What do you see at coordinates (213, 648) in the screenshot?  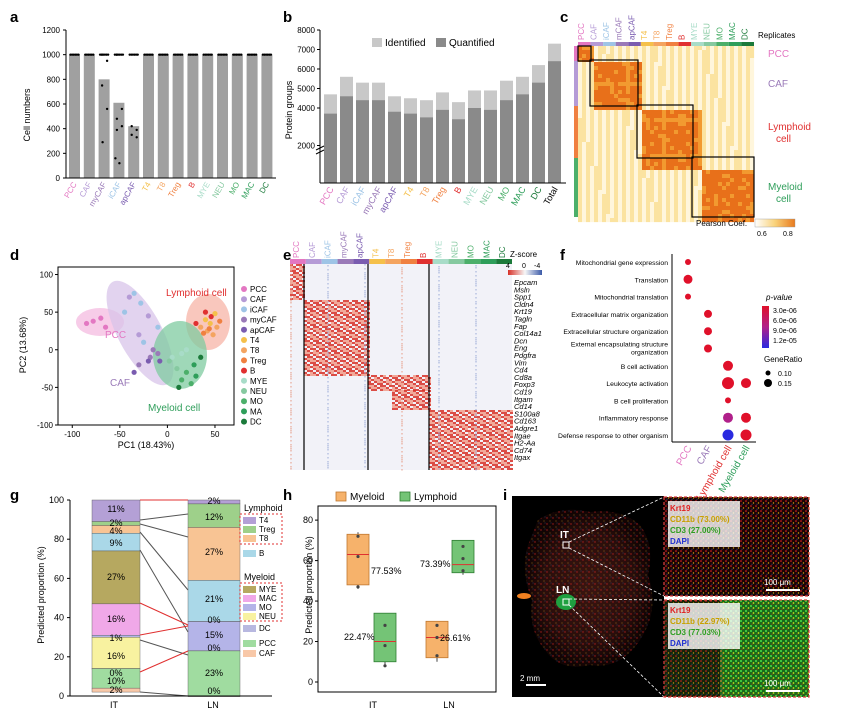 I see `stack-label-ln: 0%` at bounding box center [213, 648].